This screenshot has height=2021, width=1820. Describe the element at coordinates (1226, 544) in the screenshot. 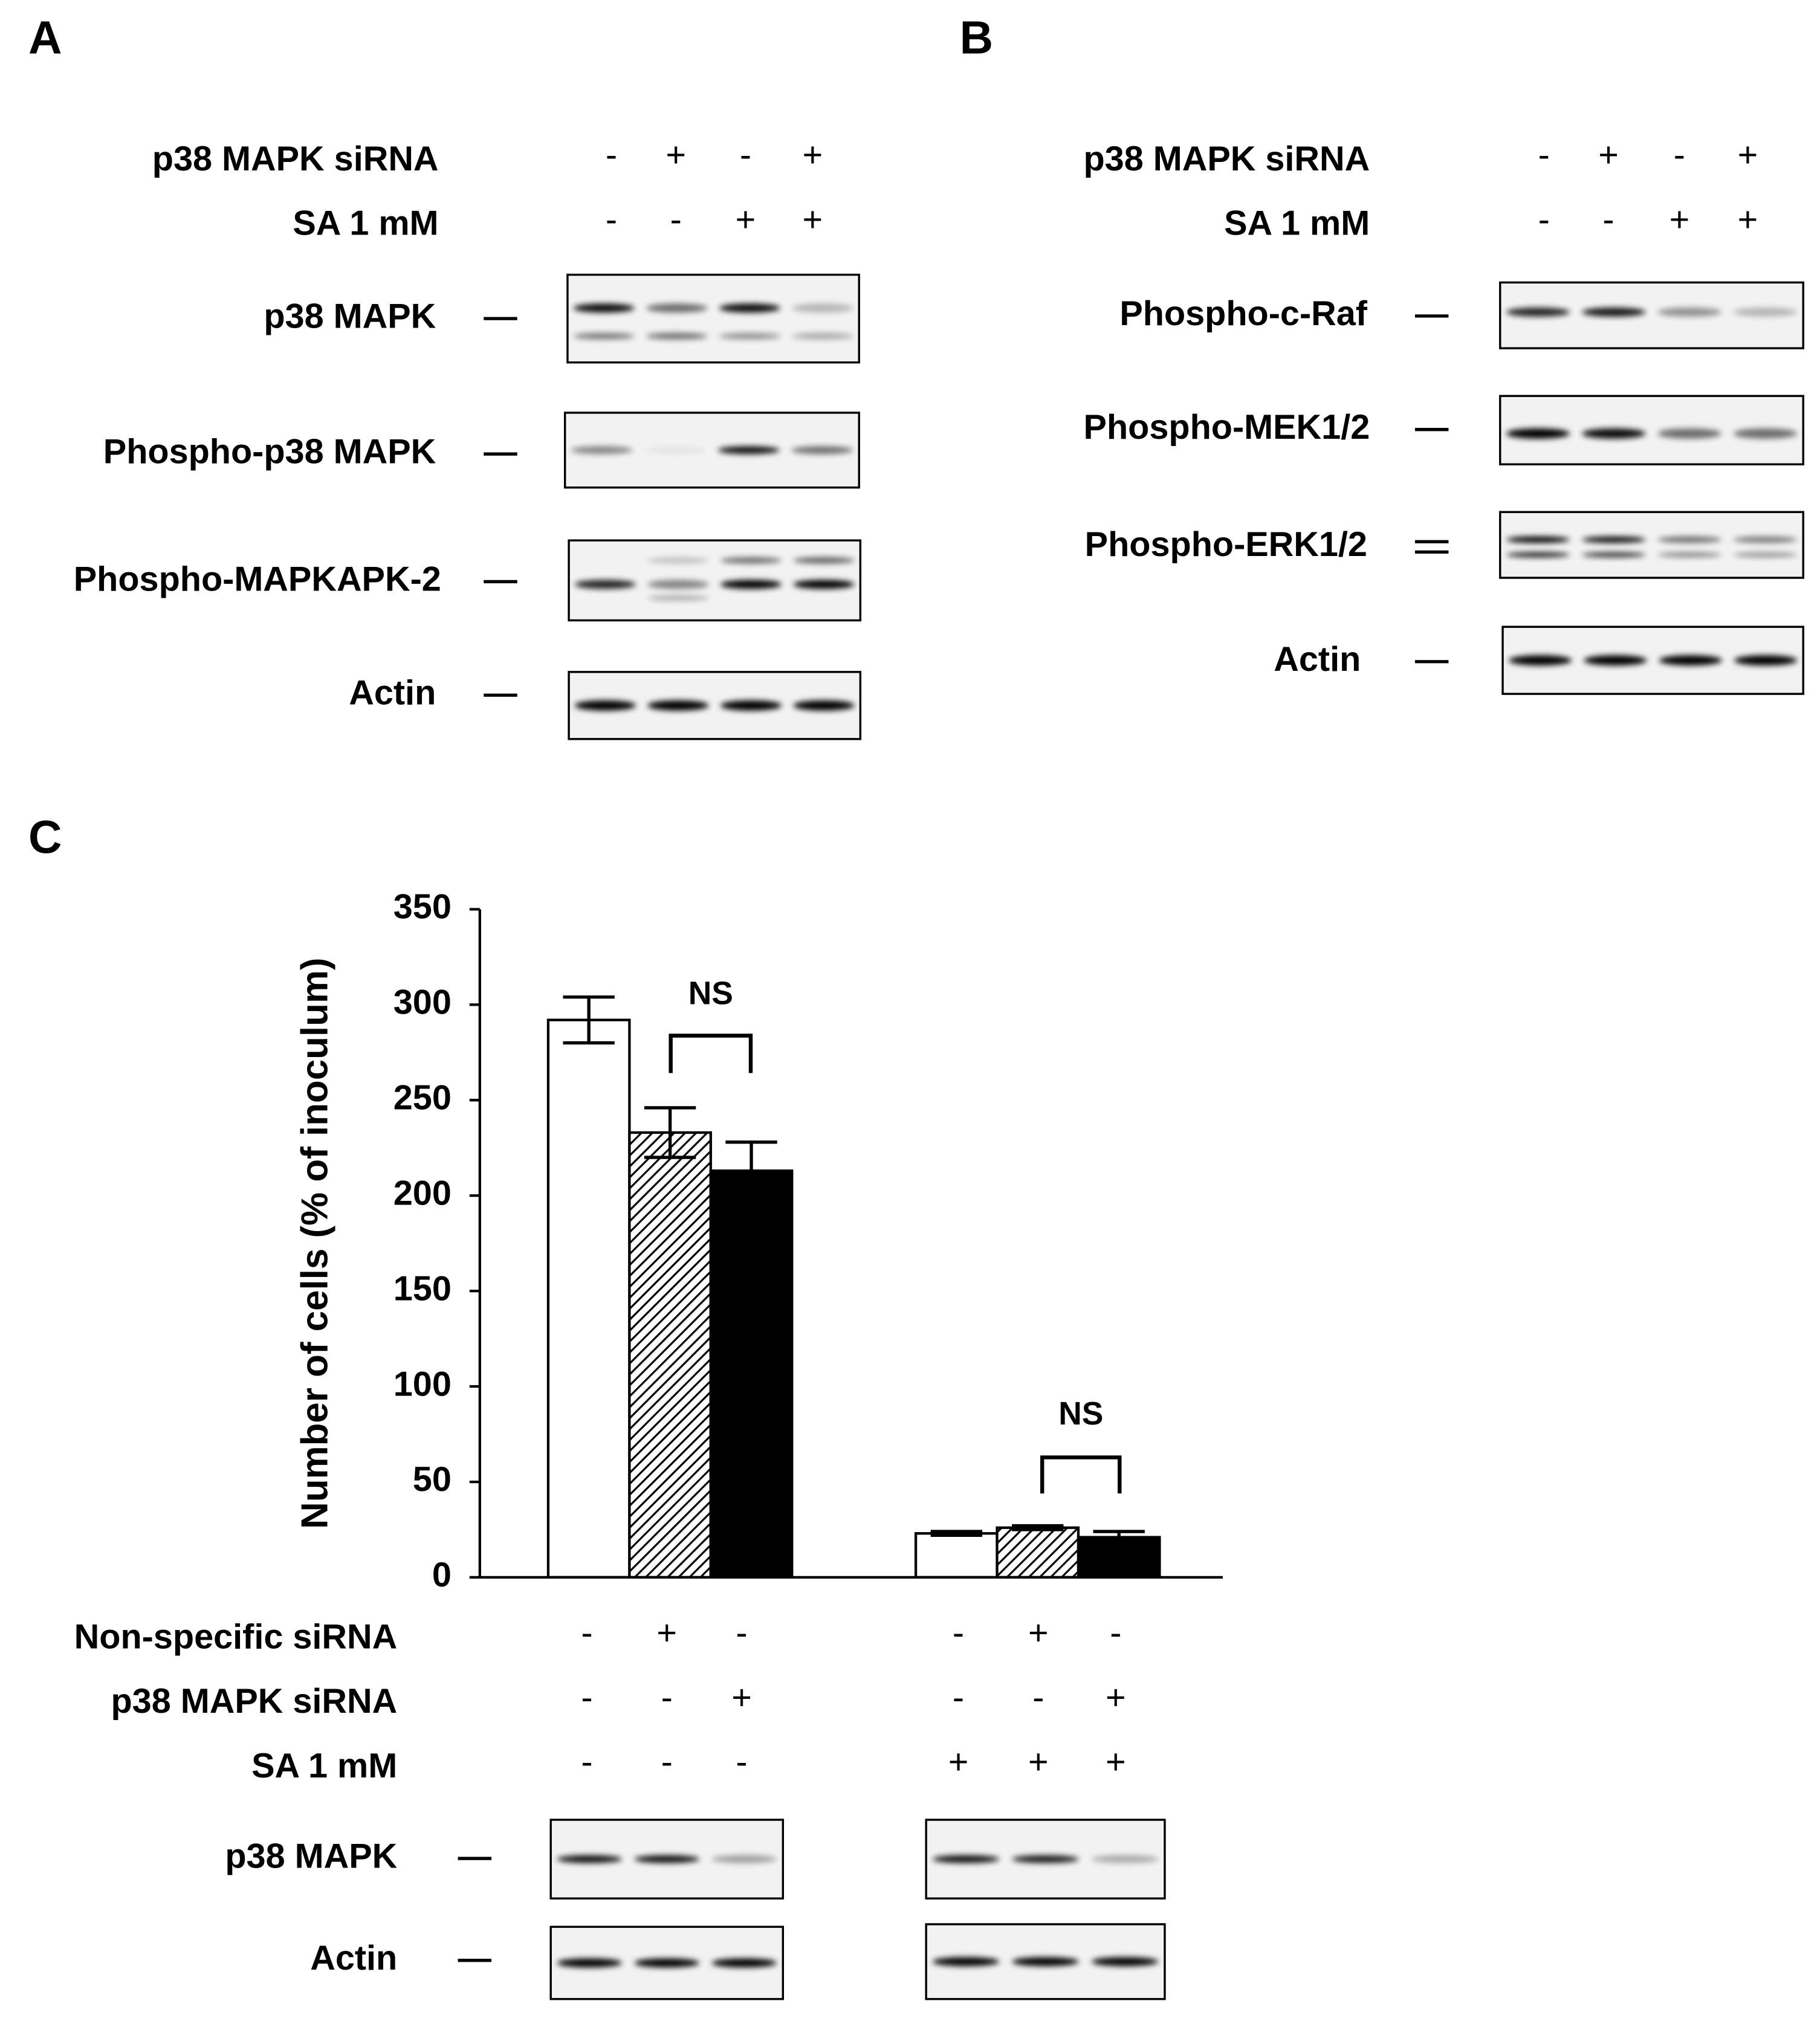

I see `blot-label: Phospho-ERK1/2` at that location.